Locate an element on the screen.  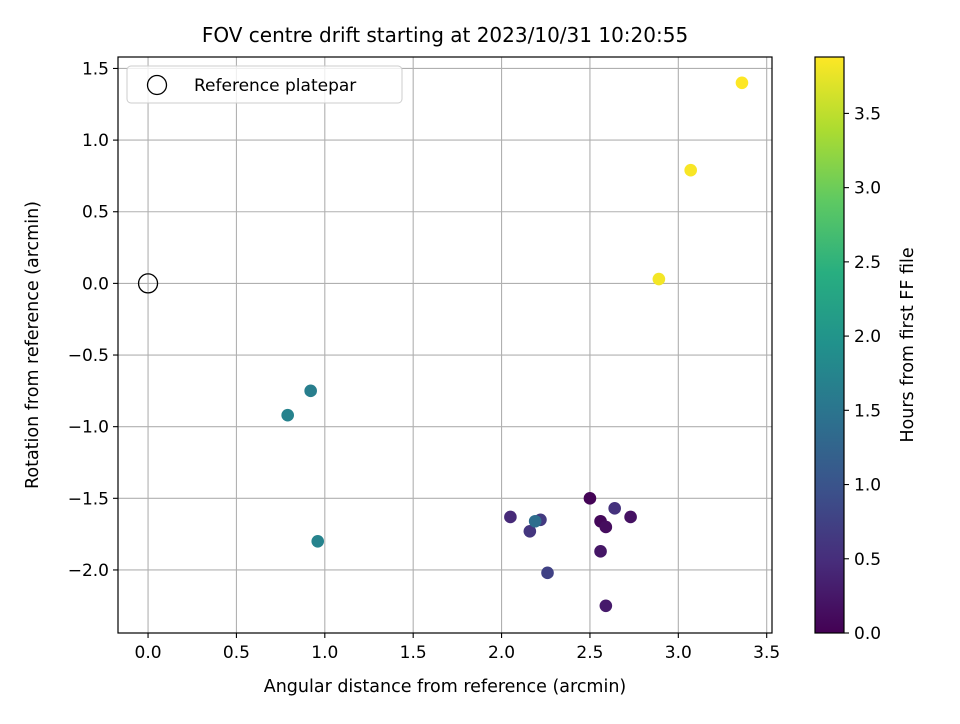
colorbar-frame is located at coordinates (829, 345).